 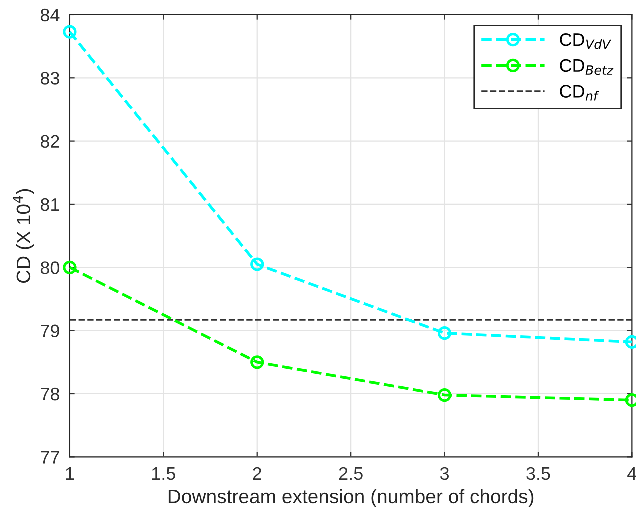 I want to click on y-tick-label: 79, so click(x=50, y=331).